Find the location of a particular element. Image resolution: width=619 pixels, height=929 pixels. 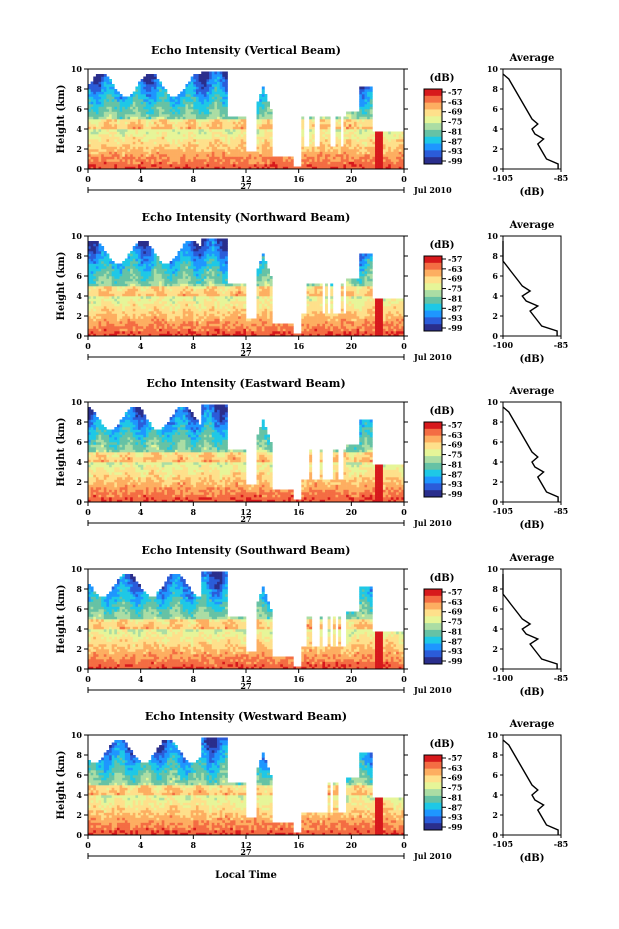

colorbar-tick-label: -57 is located at coordinates (455, 92).